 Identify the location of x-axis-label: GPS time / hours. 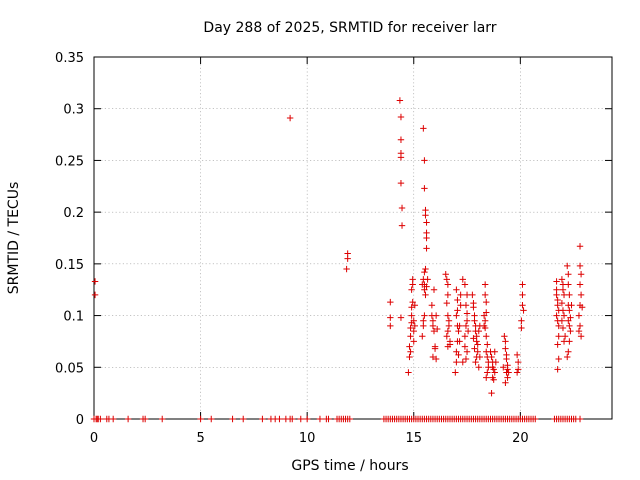
(349, 466).